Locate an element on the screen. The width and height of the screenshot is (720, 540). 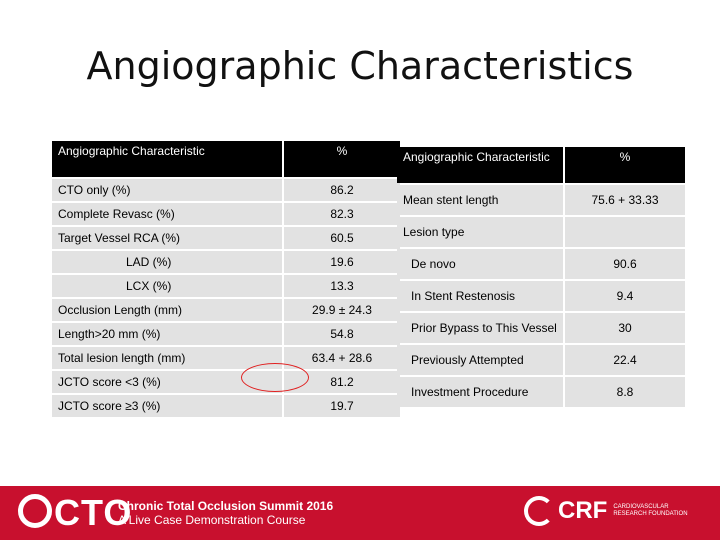
table-row-label: In Stent Restenosis is located at coordinates (480, 296).